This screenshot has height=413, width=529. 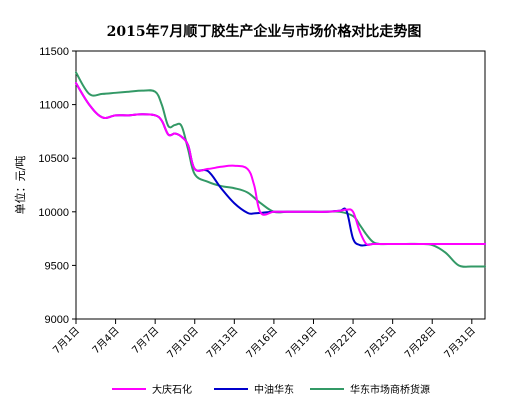 What do you see at coordinates (172, 389) in the screenshot?
I see `legend-label: 大庆石化` at bounding box center [172, 389].